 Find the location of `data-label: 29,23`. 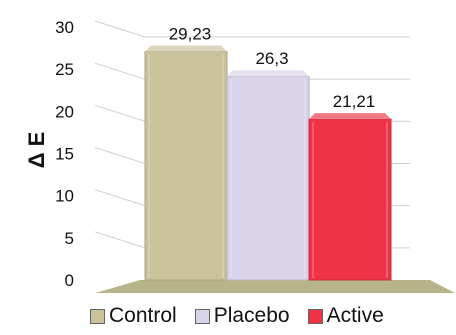

data-label: 29,23 is located at coordinates (190, 33).